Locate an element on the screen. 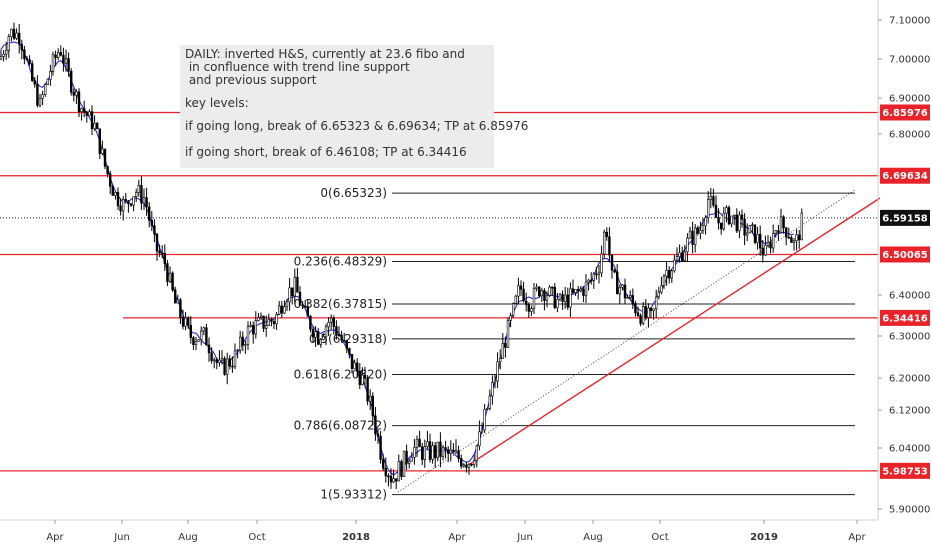  level-price-tag-label: 5.98753 is located at coordinates (905, 471).